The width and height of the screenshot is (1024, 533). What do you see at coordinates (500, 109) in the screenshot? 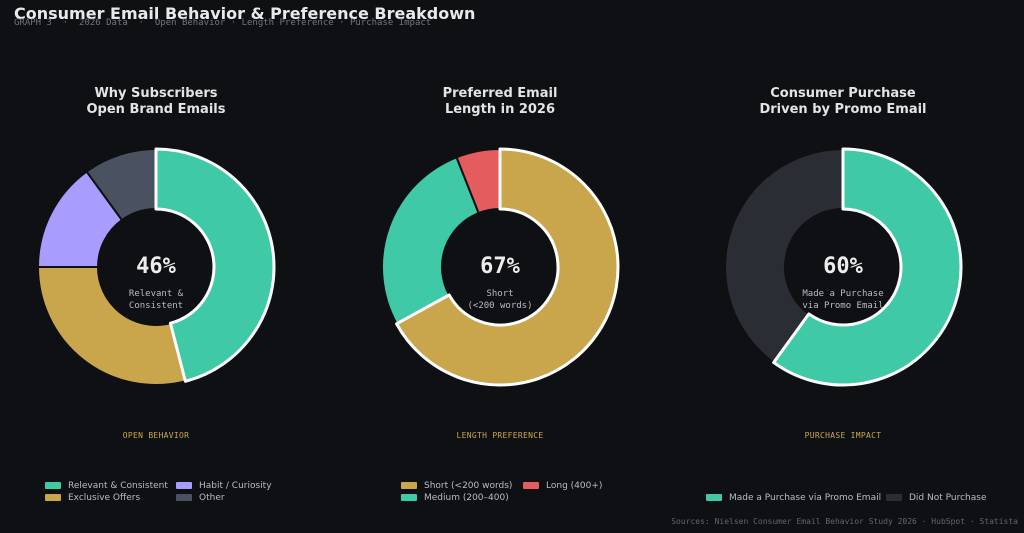
I see `panel-title-line: Length in 2026` at bounding box center [500, 109].